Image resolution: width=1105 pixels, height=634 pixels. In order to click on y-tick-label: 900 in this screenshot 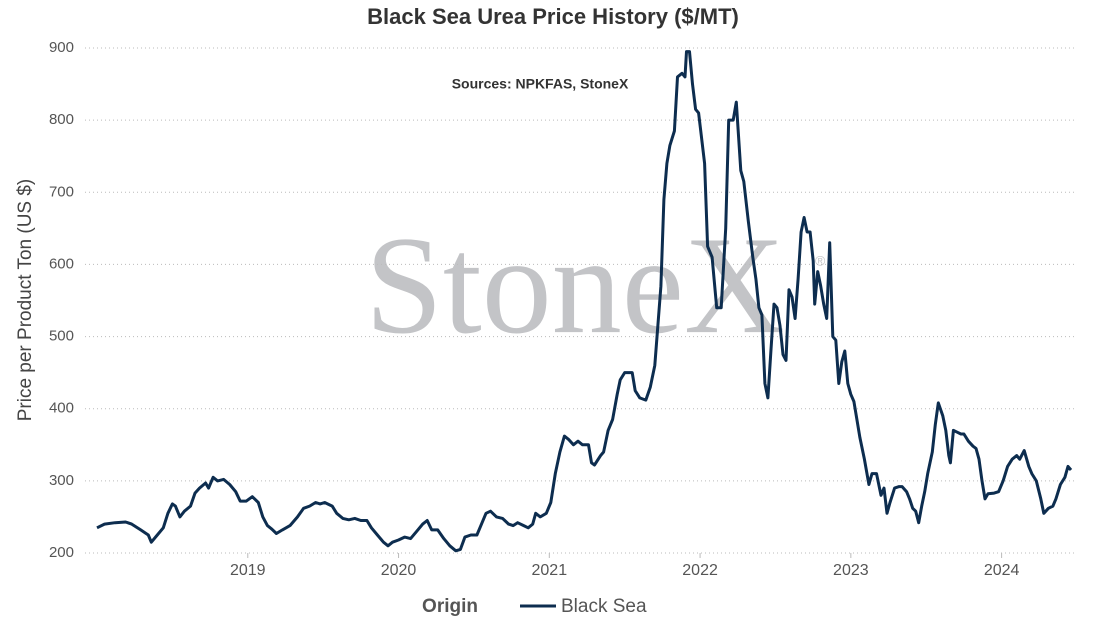, I will do `click(61, 47)`.